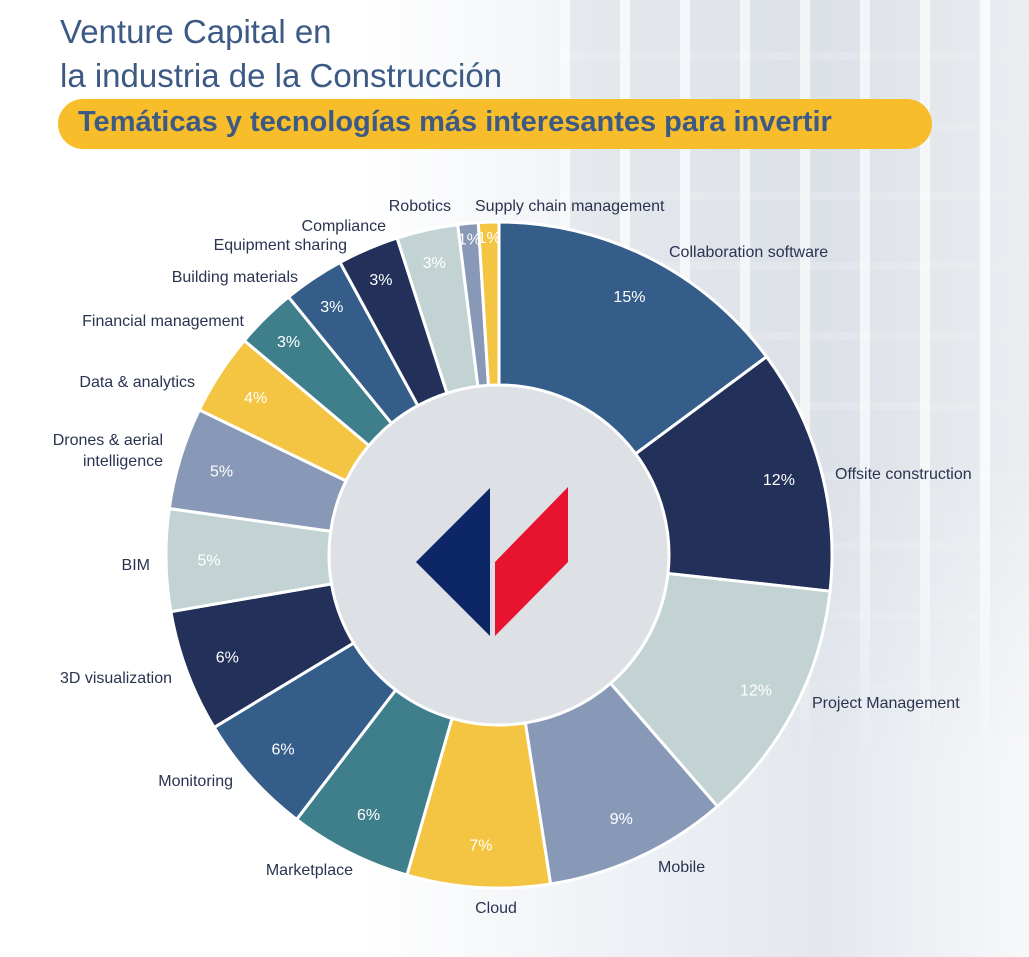 This screenshot has height=957, width=1029. I want to click on slice-category-label: Project Management, so click(886, 703).